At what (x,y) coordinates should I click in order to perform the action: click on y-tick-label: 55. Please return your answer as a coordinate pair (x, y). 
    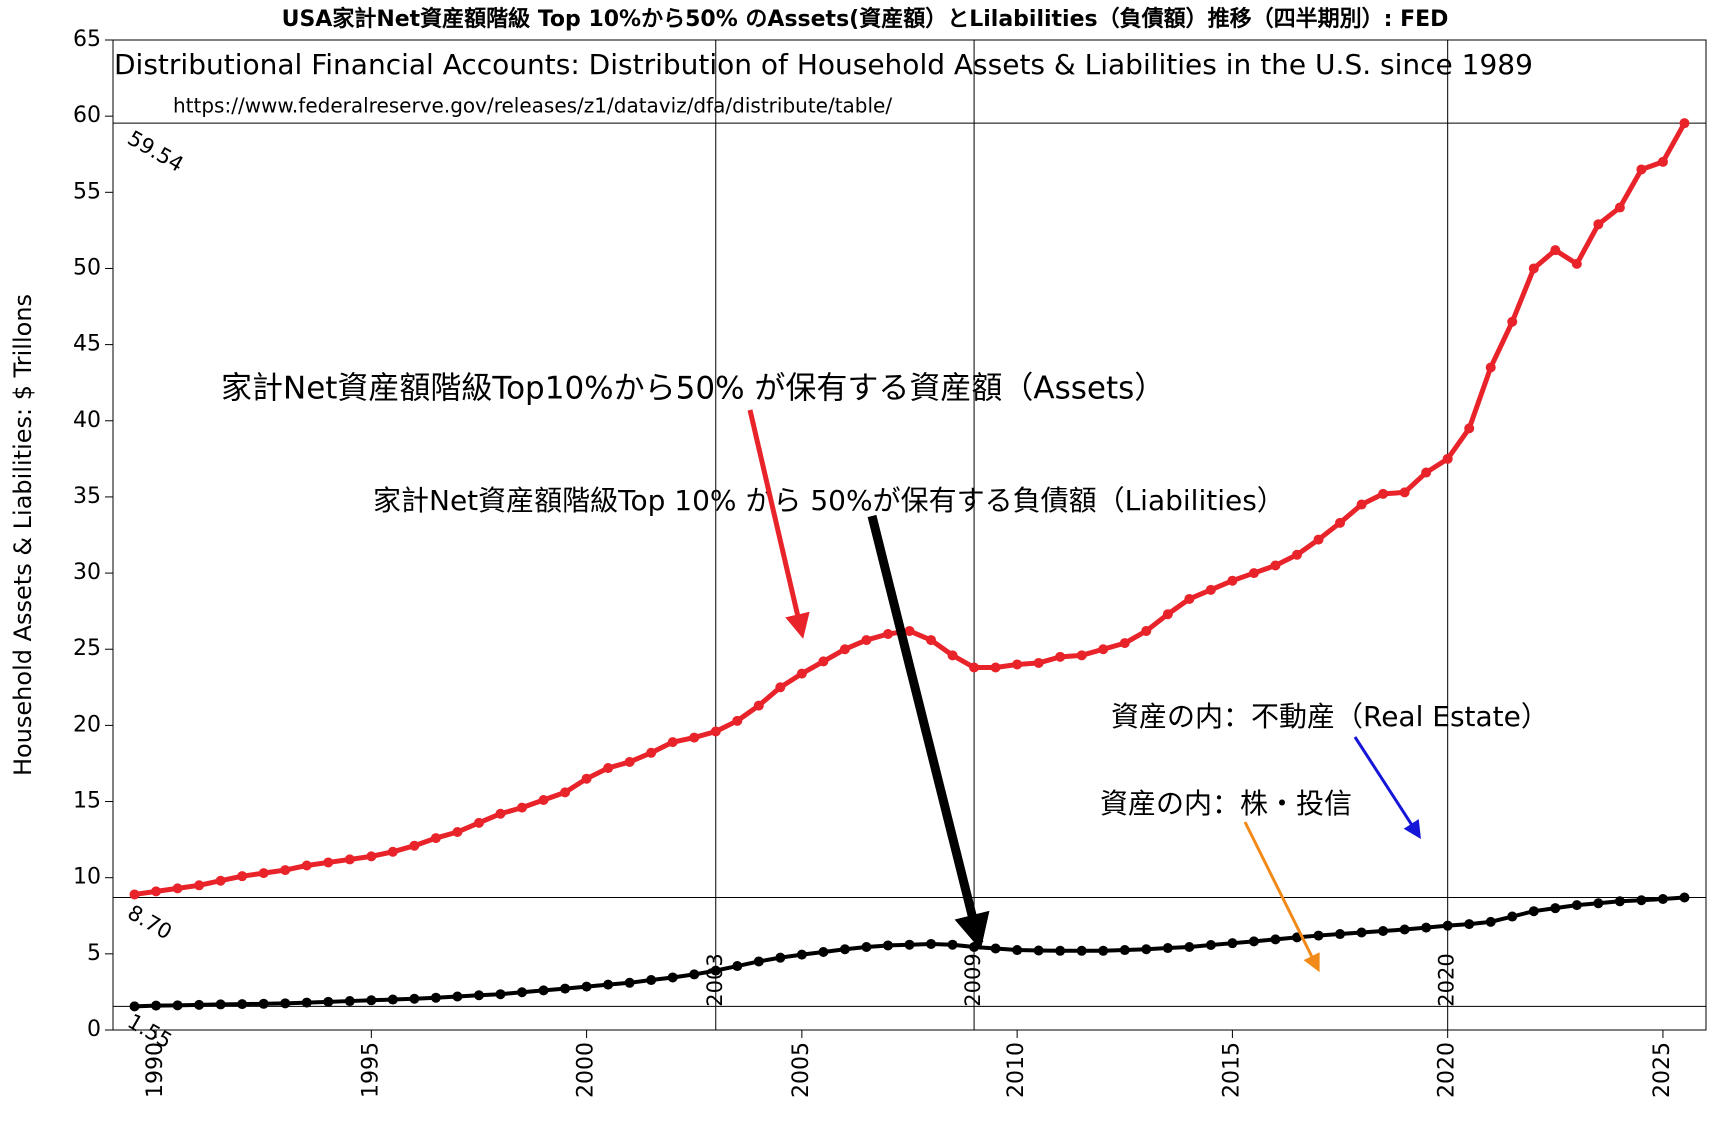
    Looking at the image, I should click on (87, 191).